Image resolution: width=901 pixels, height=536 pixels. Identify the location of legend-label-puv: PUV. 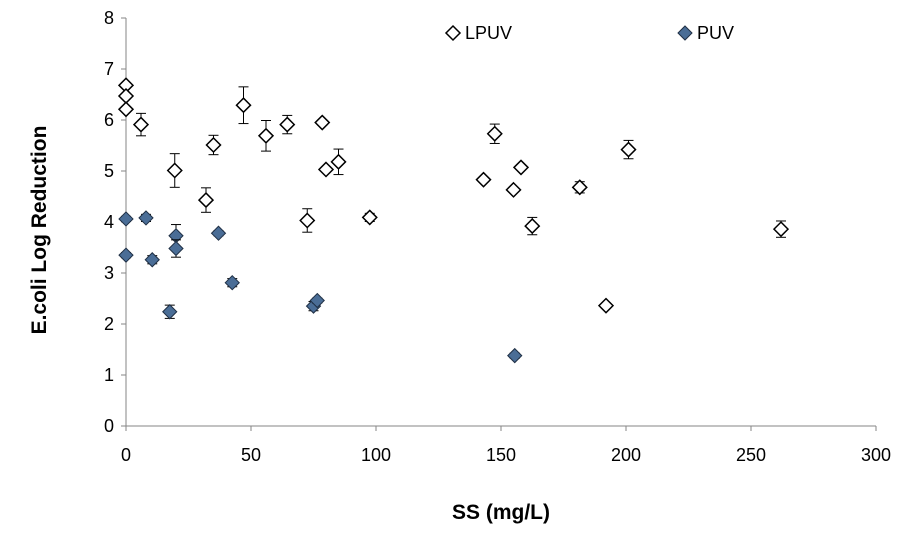
(715, 33).